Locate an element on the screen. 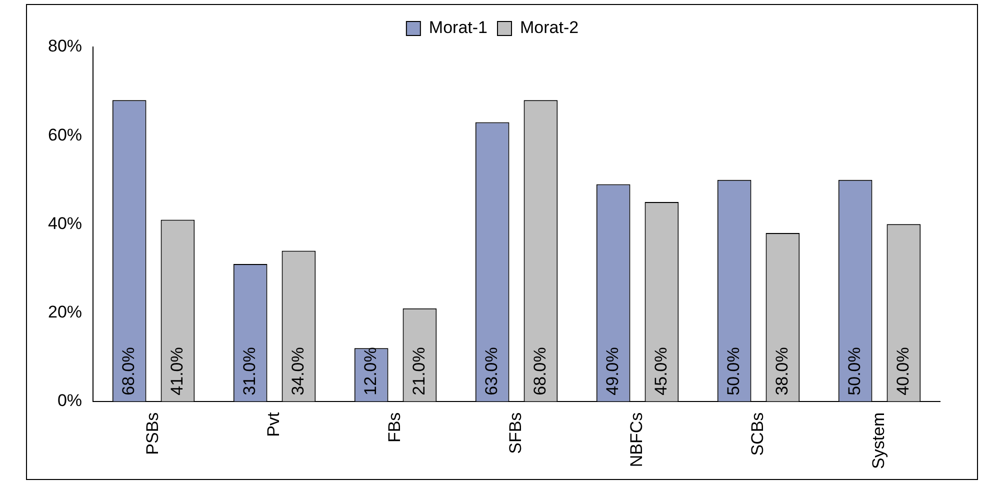 The image size is (985, 482). y-tick-label: 60% is located at coordinates (65, 134).